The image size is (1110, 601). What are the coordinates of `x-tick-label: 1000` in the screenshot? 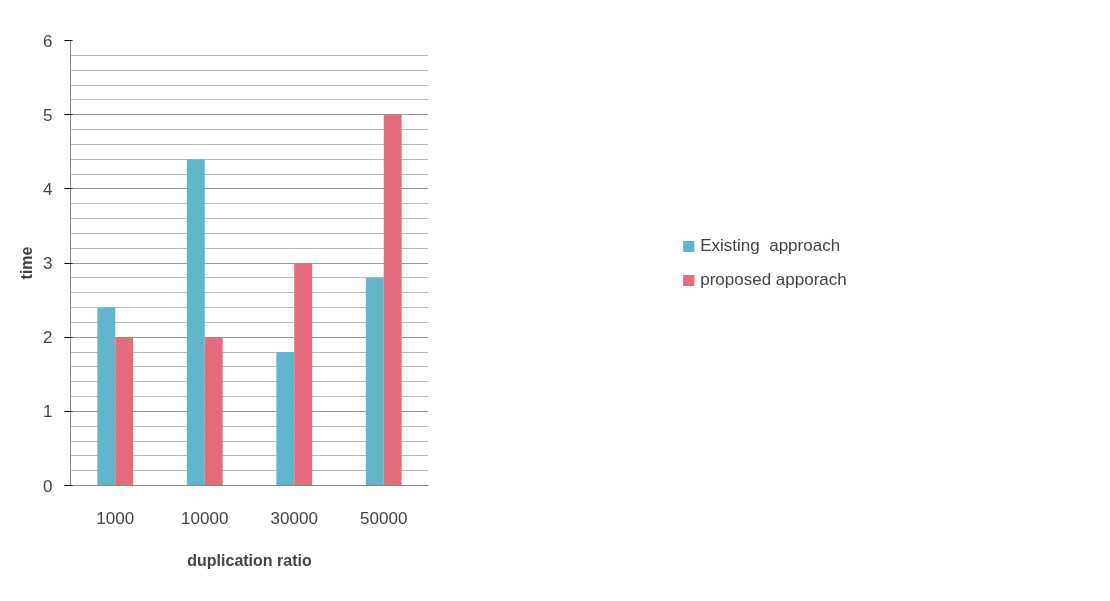 It's located at (115, 518).